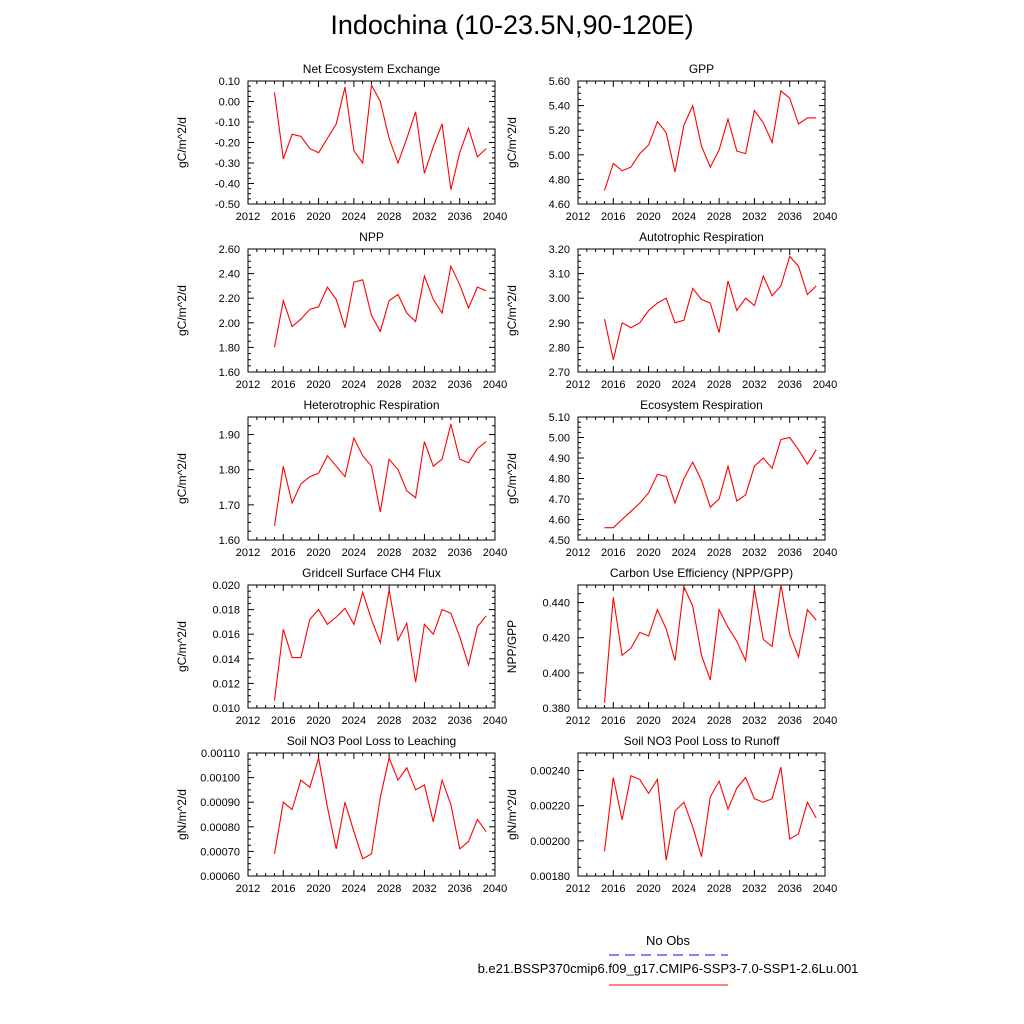 Image resolution: width=1024 pixels, height=1024 pixels. What do you see at coordinates (559, 459) in the screenshot?
I see `y-tick-label: 4.90` at bounding box center [559, 459].